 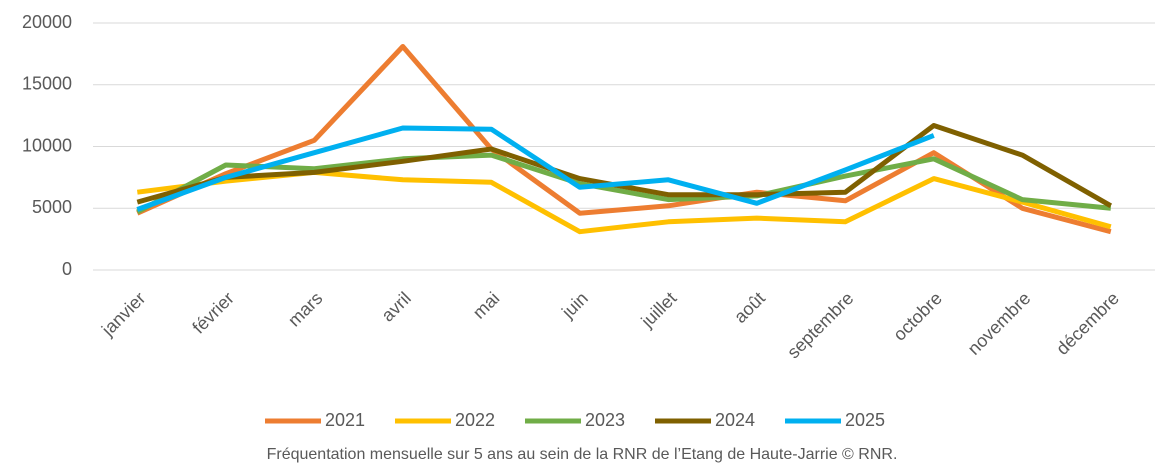 I want to click on y-tick-label: 5000, so click(x=52, y=207).